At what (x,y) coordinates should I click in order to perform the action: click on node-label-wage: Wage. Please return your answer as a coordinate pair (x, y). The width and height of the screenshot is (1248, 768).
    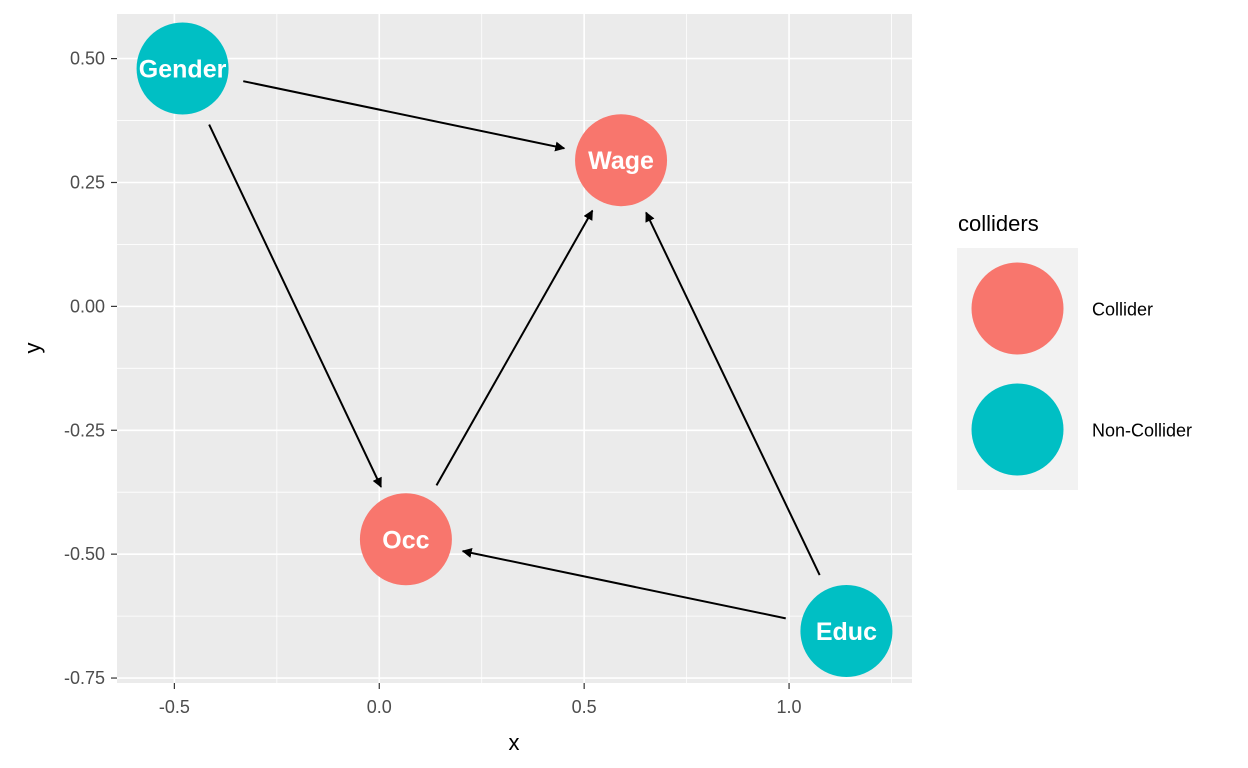
    Looking at the image, I should click on (621, 161).